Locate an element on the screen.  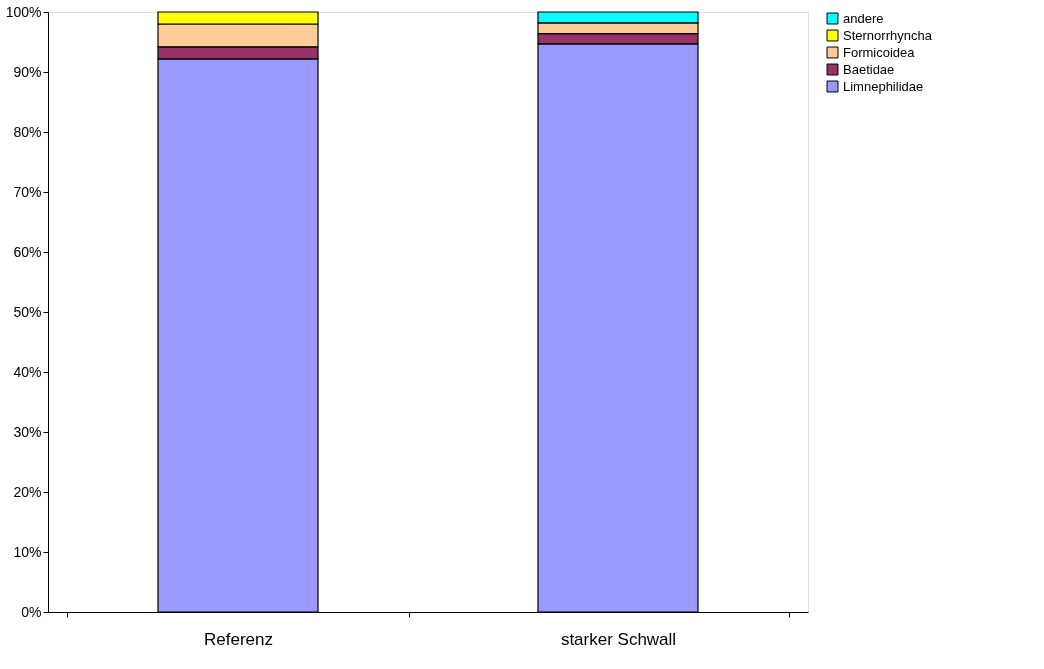
y-tick-label: 40% is located at coordinates (27, 371).